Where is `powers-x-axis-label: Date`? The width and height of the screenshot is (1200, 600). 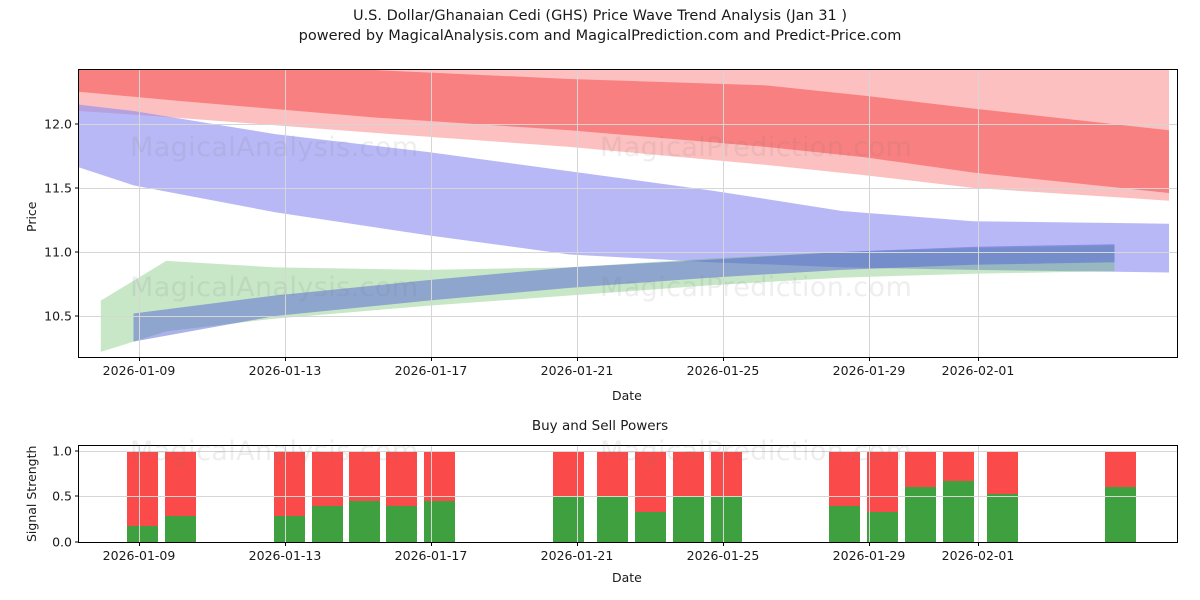
powers-x-axis-label: Date is located at coordinates (627, 577).